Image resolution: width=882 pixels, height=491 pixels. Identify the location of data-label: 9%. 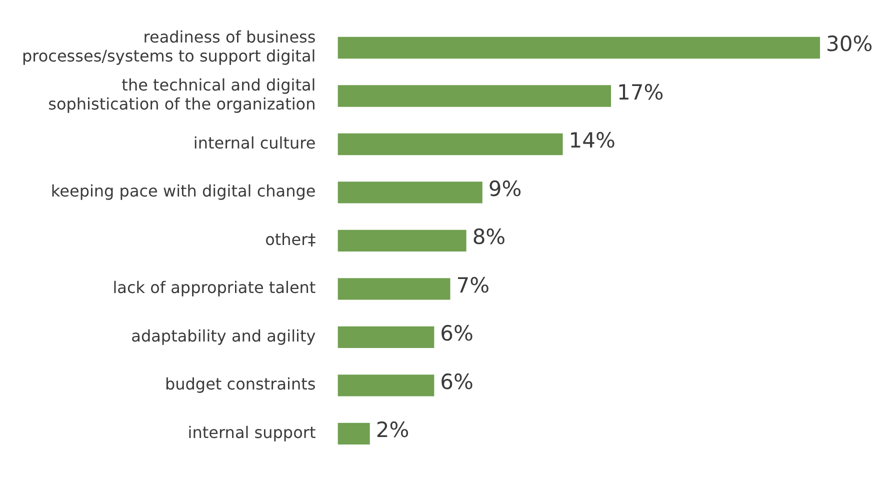
(505, 188).